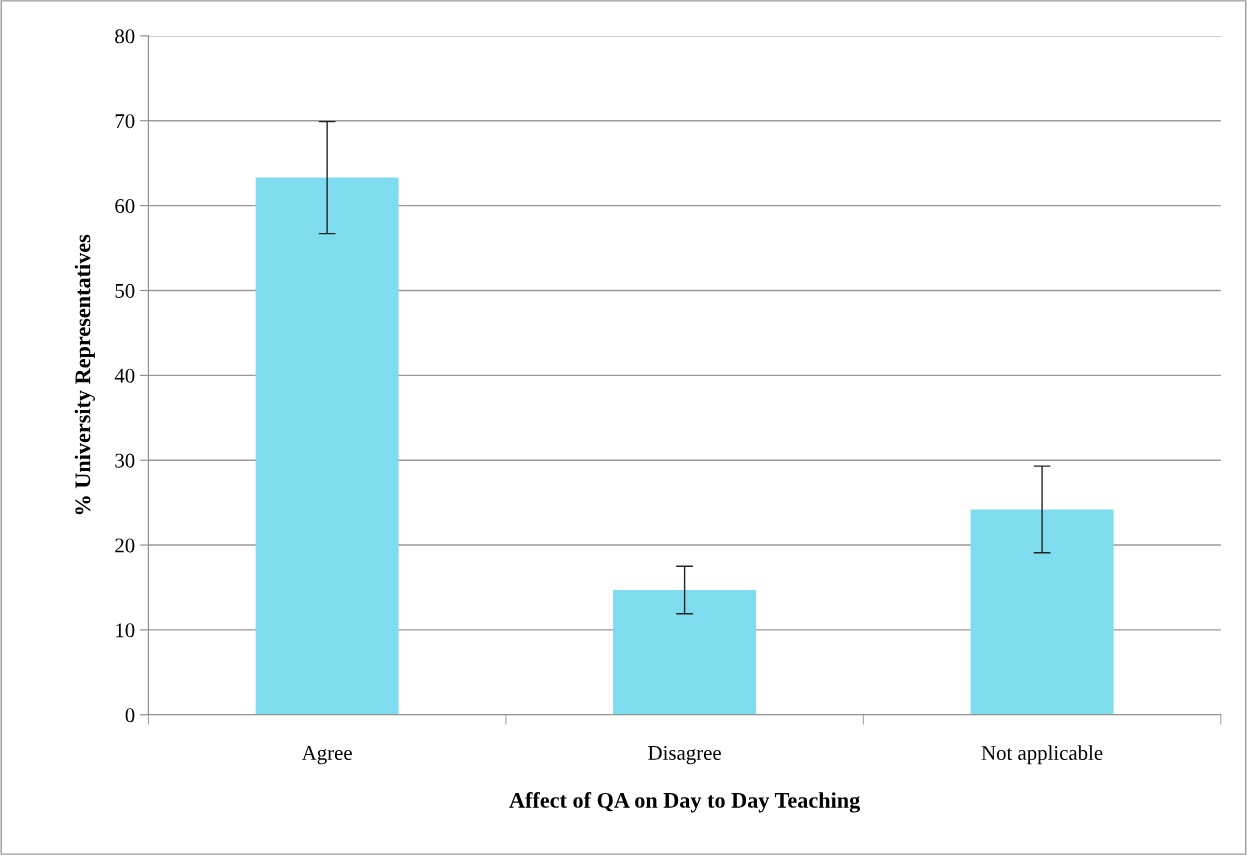  What do you see at coordinates (125, 460) in the screenshot?
I see `y-tick-label: 30` at bounding box center [125, 460].